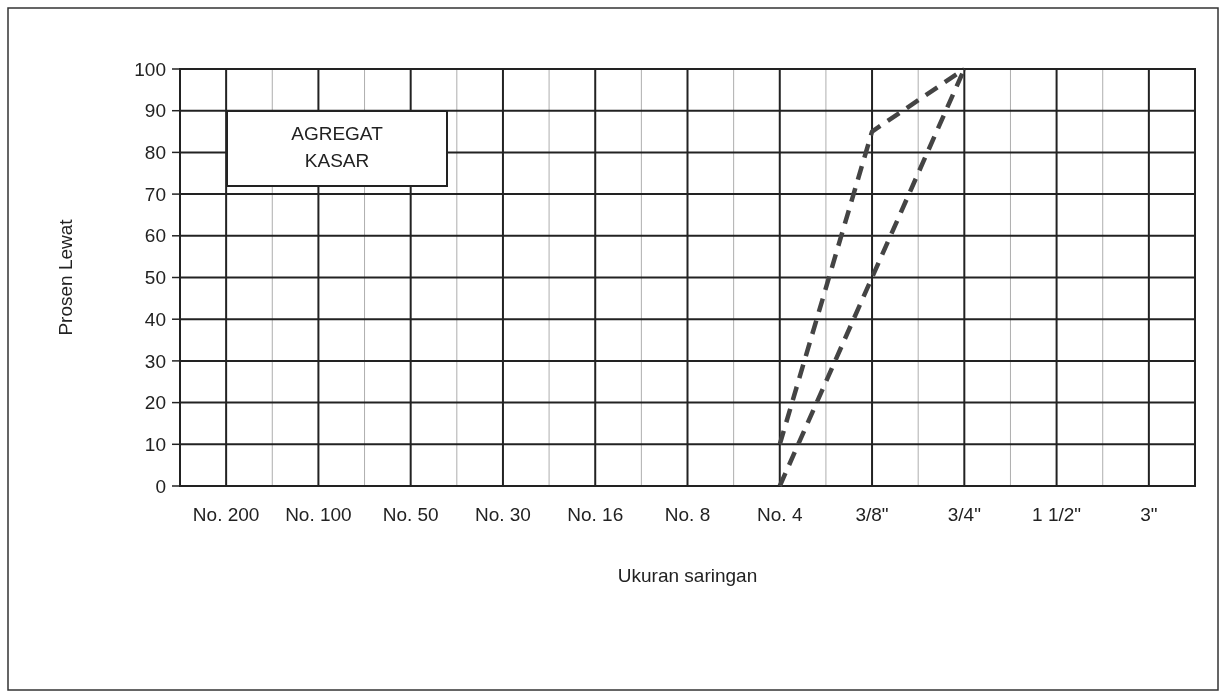 Image resolution: width=1226 pixels, height=699 pixels. What do you see at coordinates (1057, 514) in the screenshot?
I see `x-tick-label: 1 1/2"` at bounding box center [1057, 514].